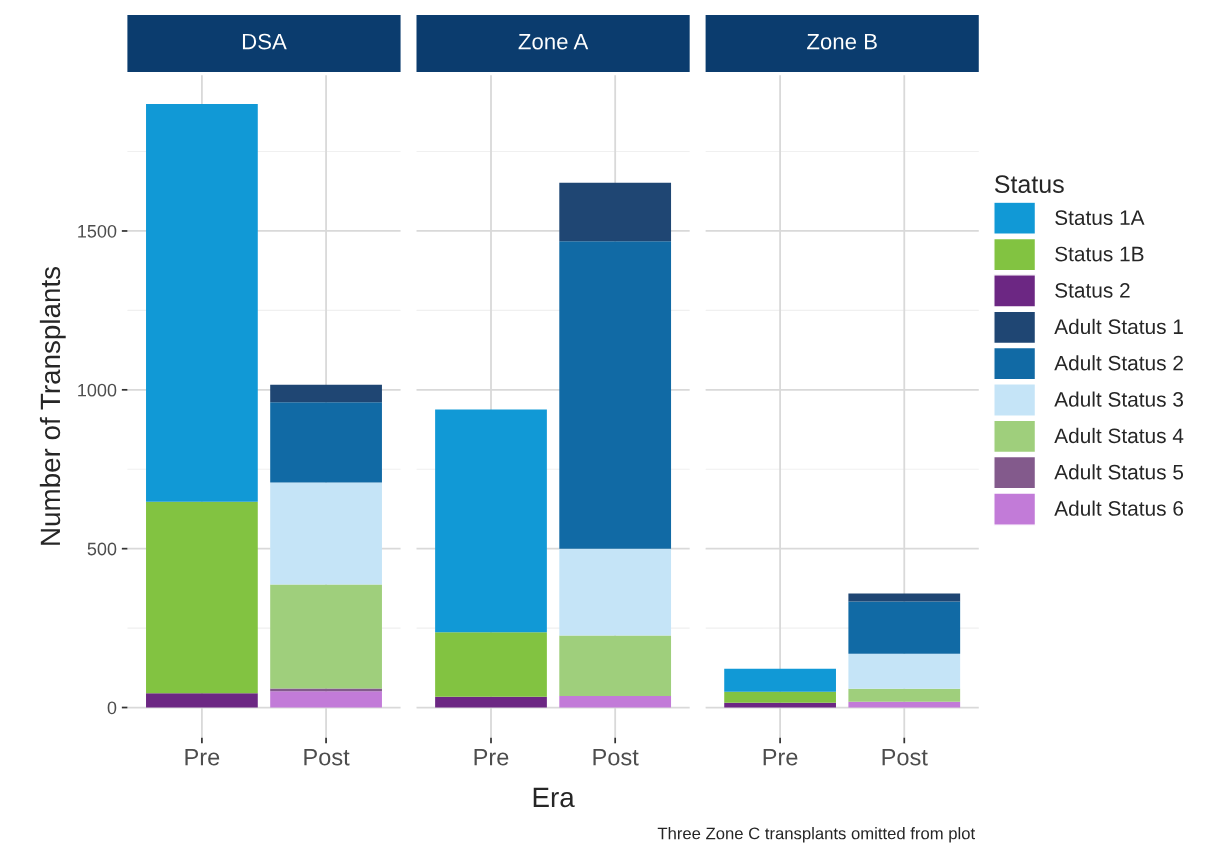 This screenshot has width=1225, height=846. I want to click on chart-title: Zone A, so click(553, 41).